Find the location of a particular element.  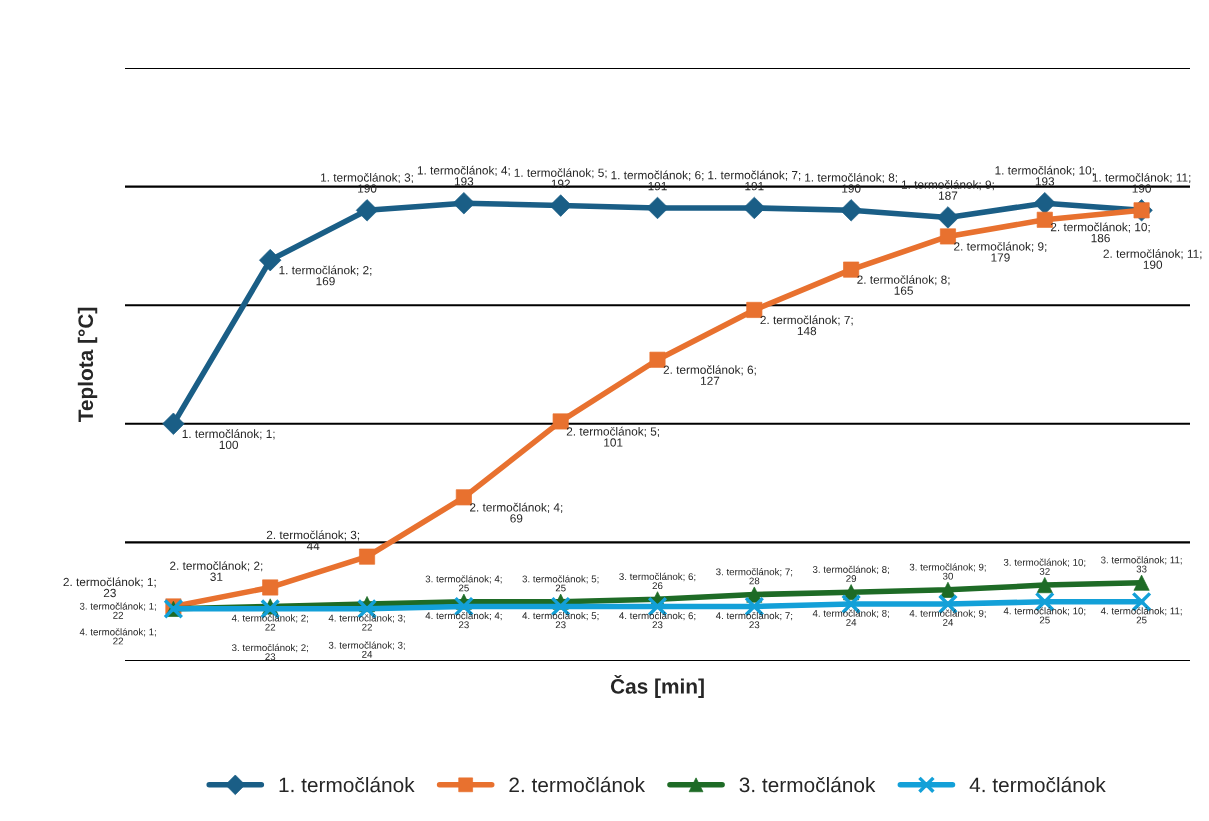

data-label: 3. termočlánok; 1; 22 is located at coordinates (117, 610).